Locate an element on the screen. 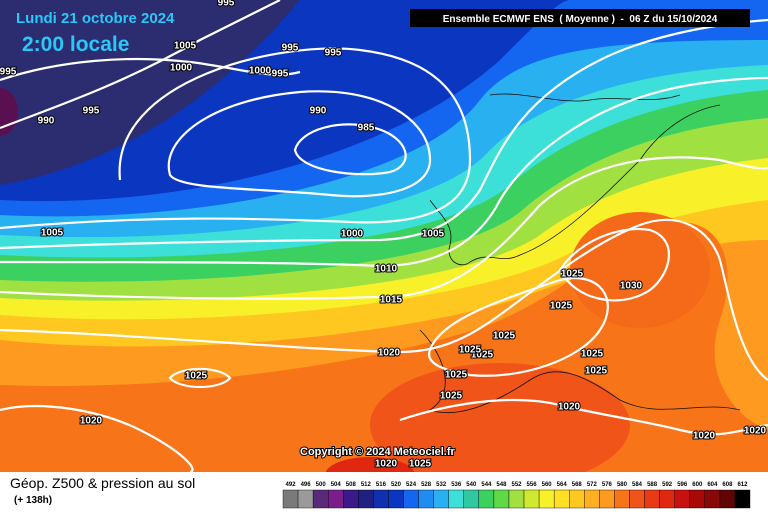 This screenshot has width=768, height=512. colorbar-label: 568 is located at coordinates (577, 485).